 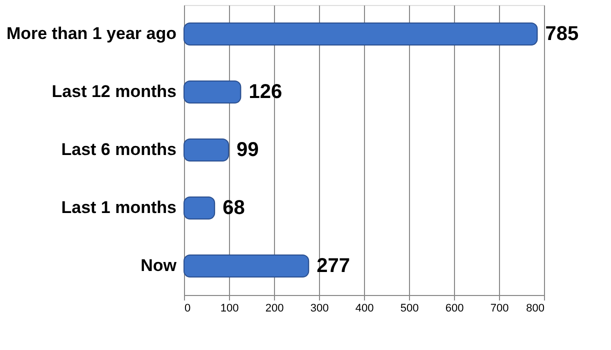 I want to click on data-label: 785, so click(x=562, y=34).